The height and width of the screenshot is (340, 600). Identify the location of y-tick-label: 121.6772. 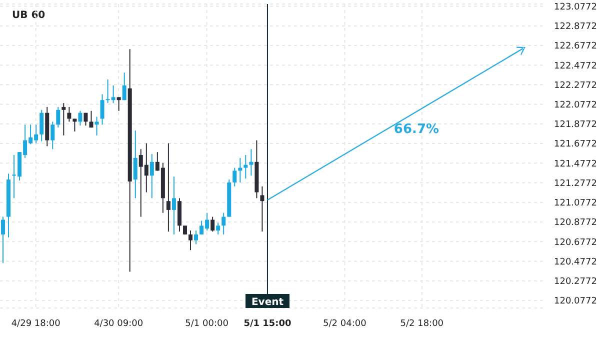
(575, 145).